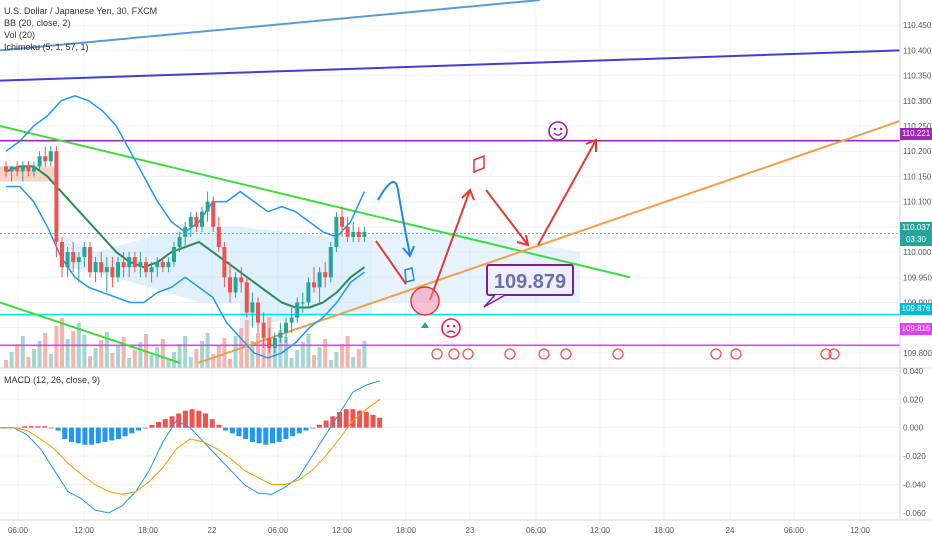 The width and height of the screenshot is (932, 550). I want to click on sad-face-icon, so click(451, 328).